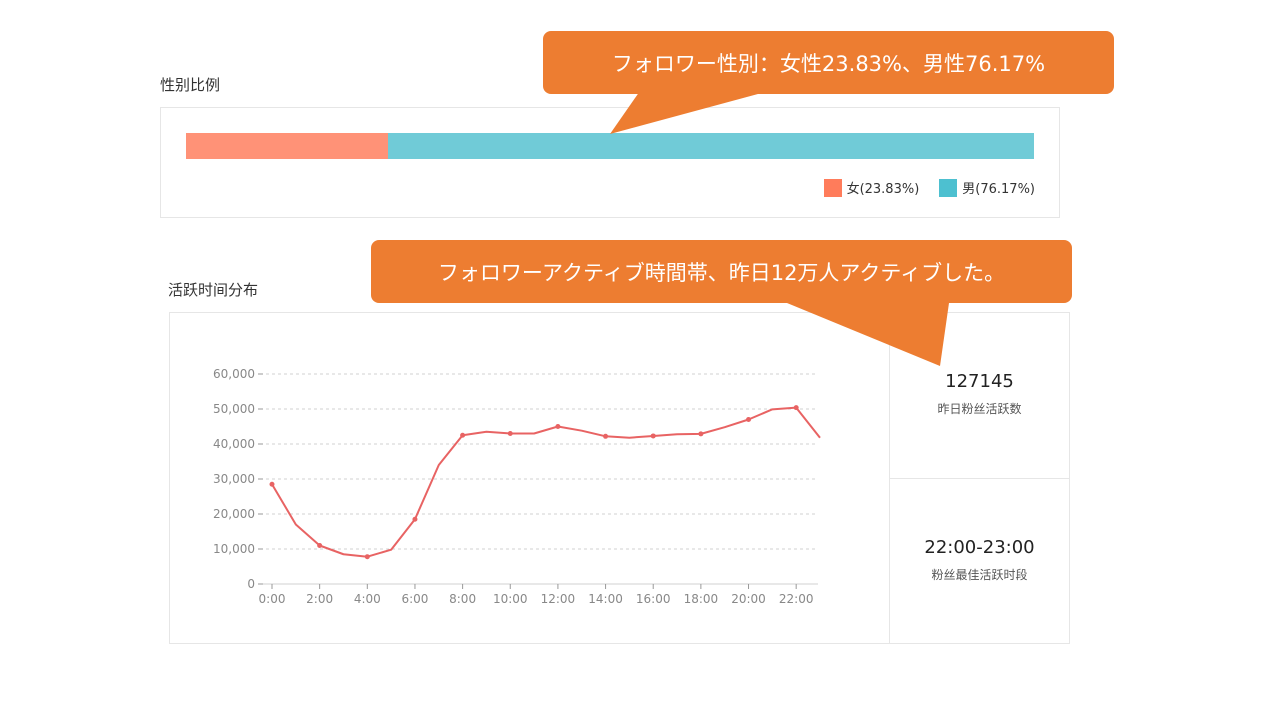 This screenshot has width=1280, height=720. I want to click on x-tick-label: 4:00, so click(367, 599).